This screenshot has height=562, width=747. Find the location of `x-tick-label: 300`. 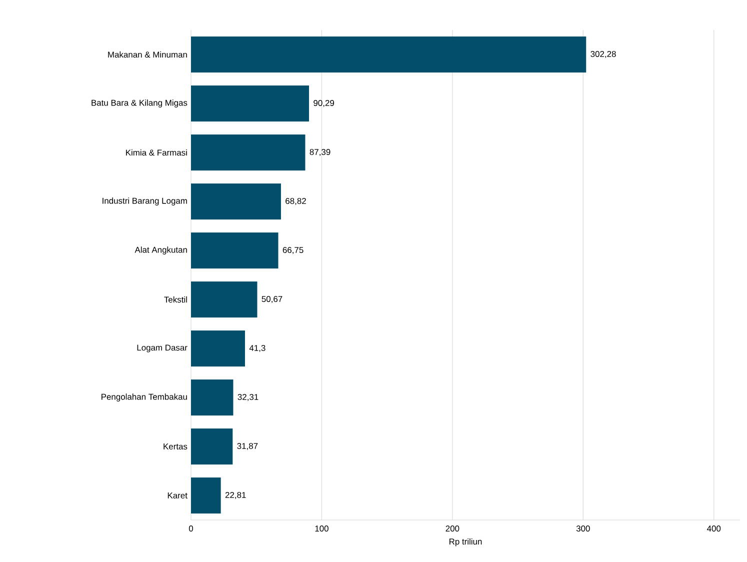

x-tick-label: 300 is located at coordinates (583, 529).